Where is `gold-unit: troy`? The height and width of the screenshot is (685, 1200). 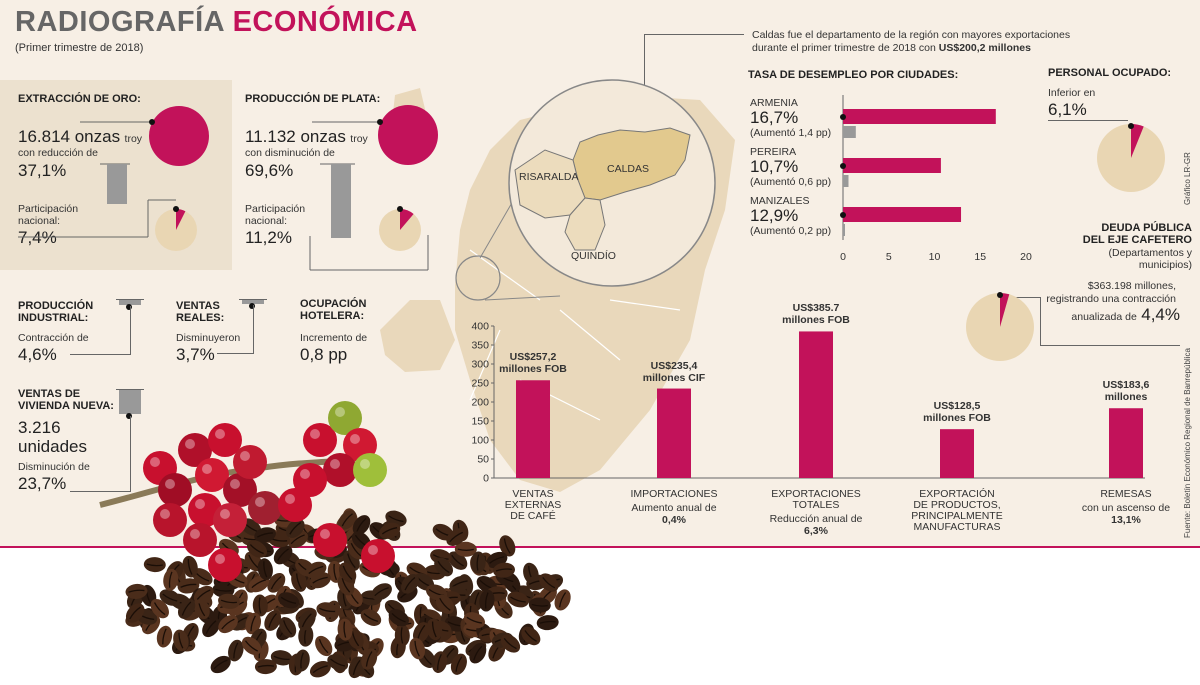 gold-unit: troy is located at coordinates (133, 139).